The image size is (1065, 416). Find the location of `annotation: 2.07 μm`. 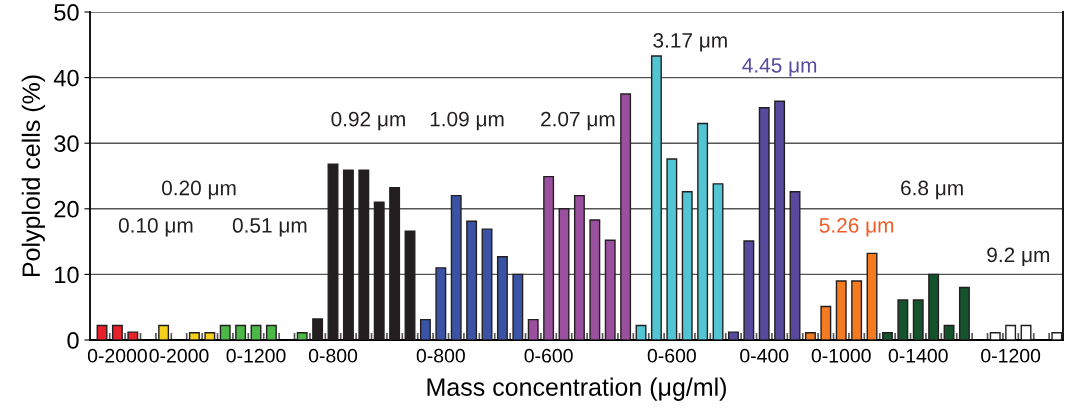

annotation: 2.07 μm is located at coordinates (578, 121).